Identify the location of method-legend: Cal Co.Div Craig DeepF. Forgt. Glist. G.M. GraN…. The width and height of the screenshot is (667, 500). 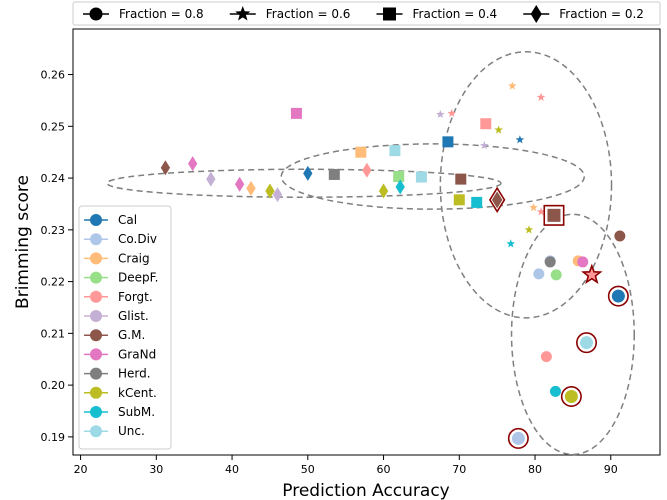
(125, 327).